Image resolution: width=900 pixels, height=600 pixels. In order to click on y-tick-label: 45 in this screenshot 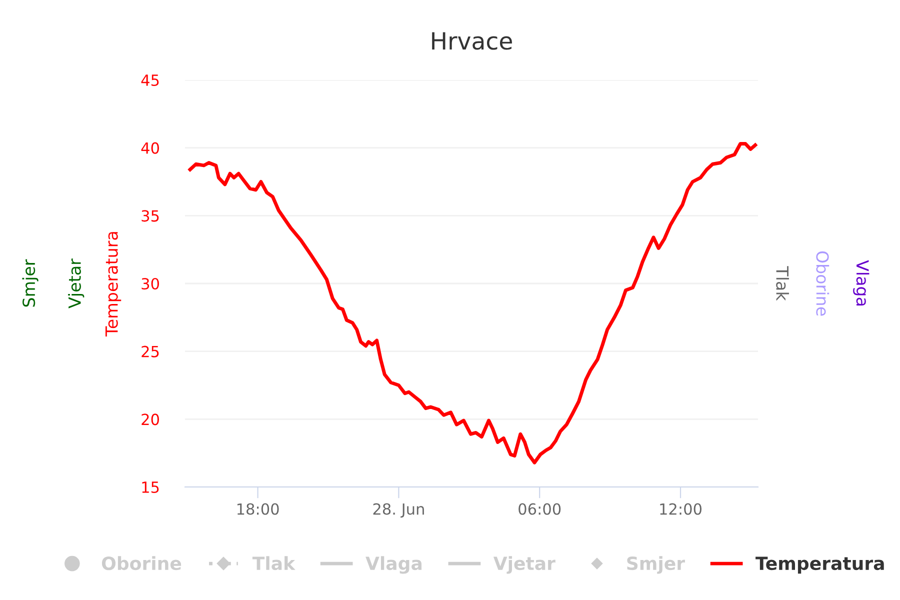, I will do `click(150, 80)`.